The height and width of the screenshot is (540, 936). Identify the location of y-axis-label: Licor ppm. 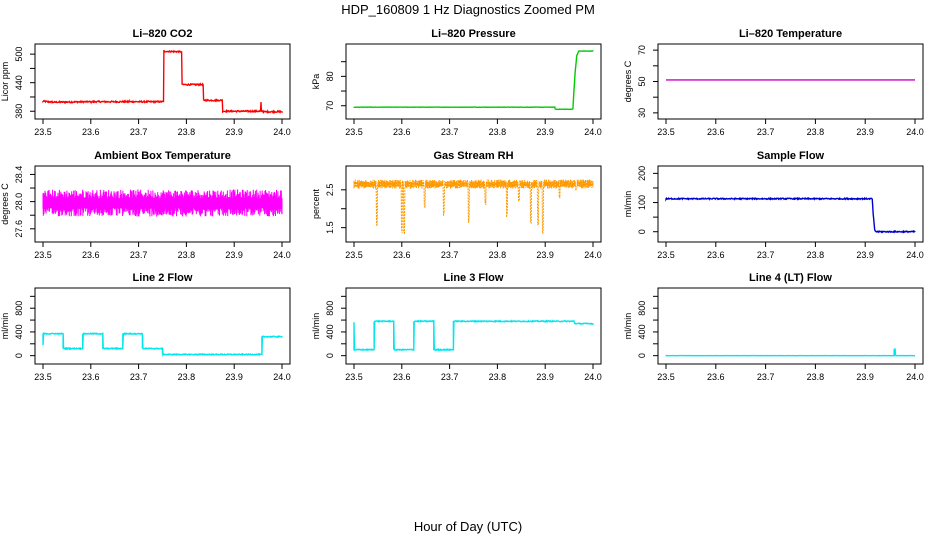
(5, 82).